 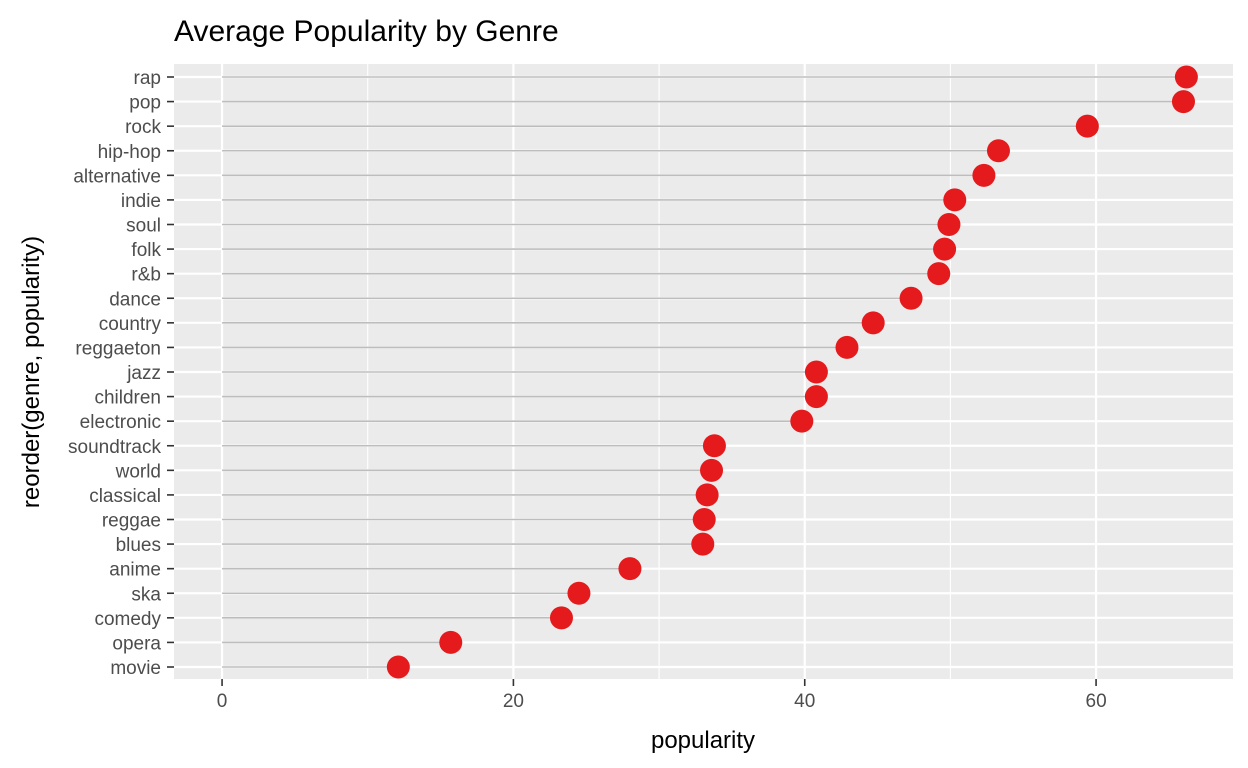 I want to click on x-tick-label: 20, so click(x=513, y=701).